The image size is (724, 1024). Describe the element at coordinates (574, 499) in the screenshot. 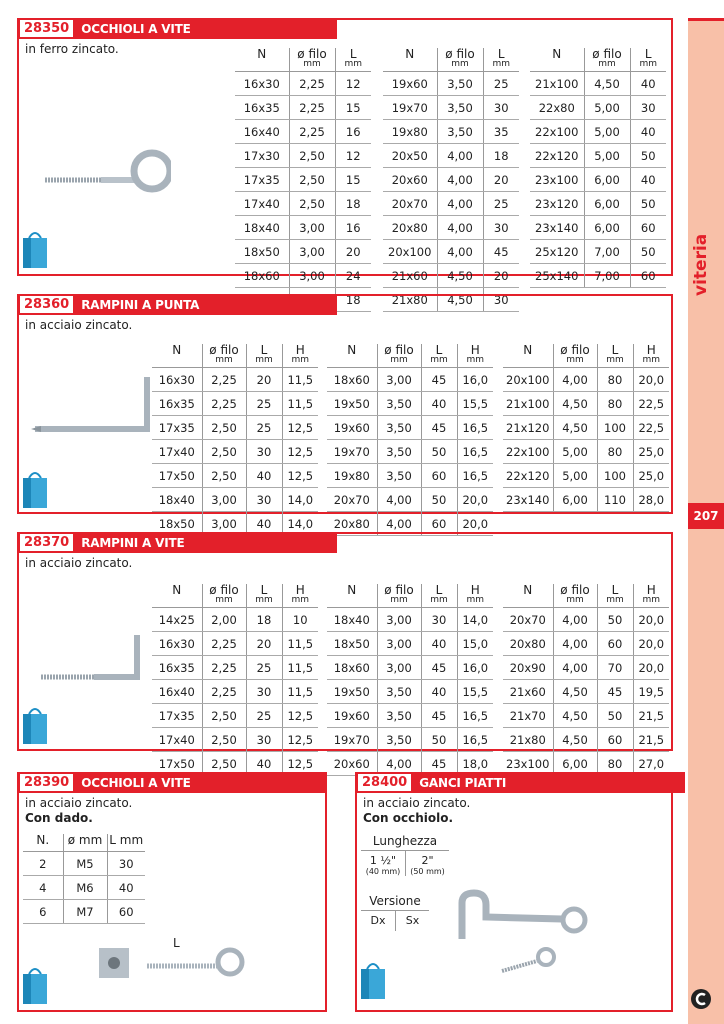

I see `table-cell: 6,00` at that location.